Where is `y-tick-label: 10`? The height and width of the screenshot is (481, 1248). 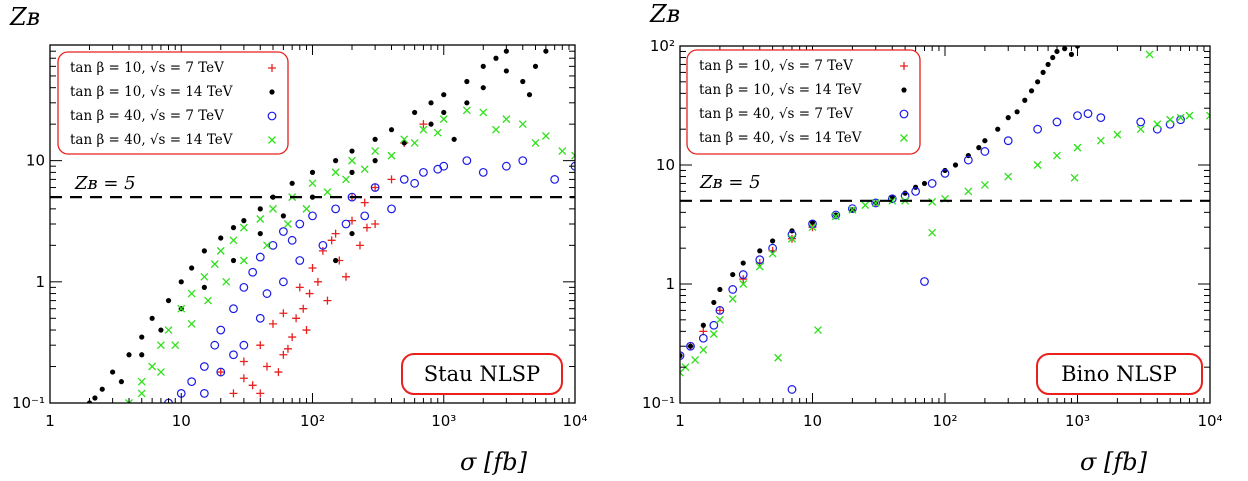
y-tick-label: 10 is located at coordinates (665, 165).